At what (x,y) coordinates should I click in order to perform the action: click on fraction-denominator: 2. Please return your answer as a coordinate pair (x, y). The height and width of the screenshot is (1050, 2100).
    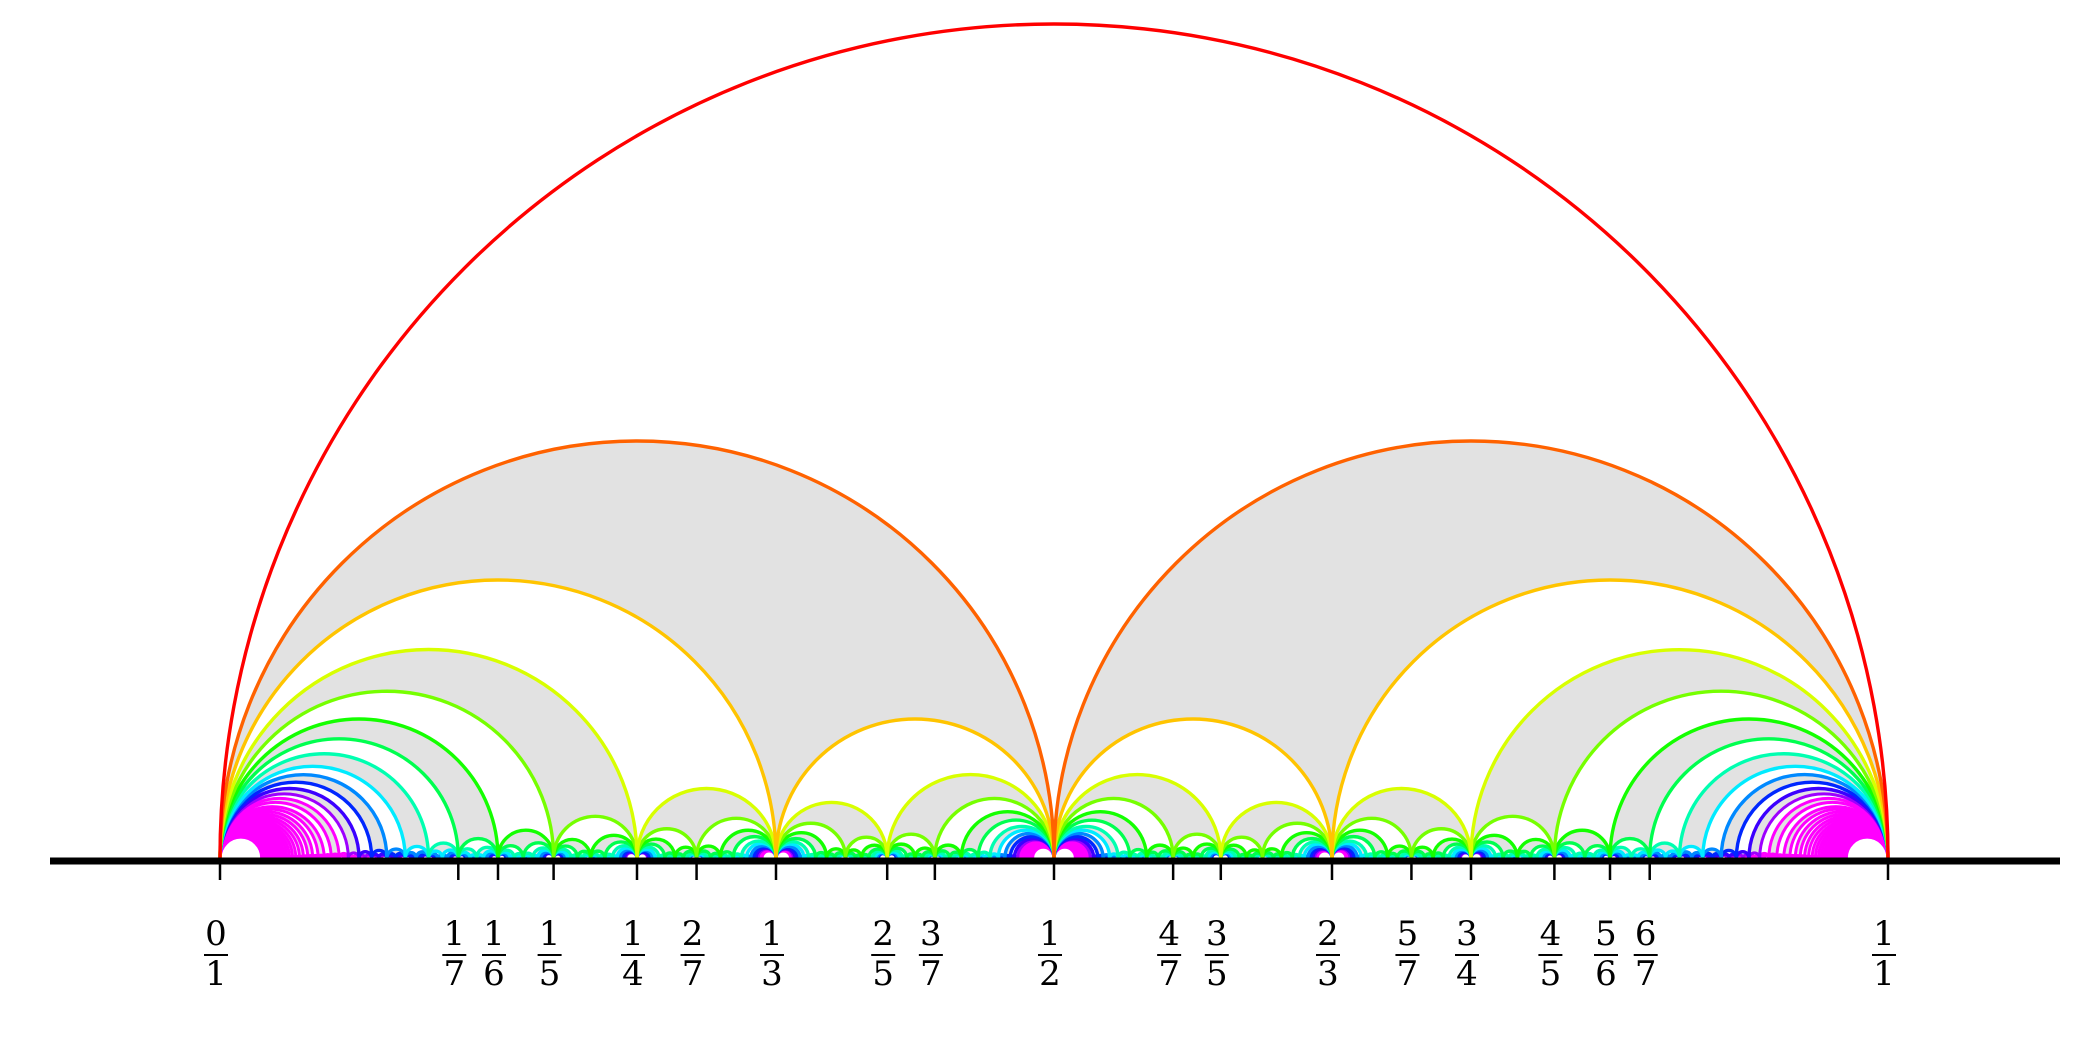
    Looking at the image, I should click on (1050, 974).